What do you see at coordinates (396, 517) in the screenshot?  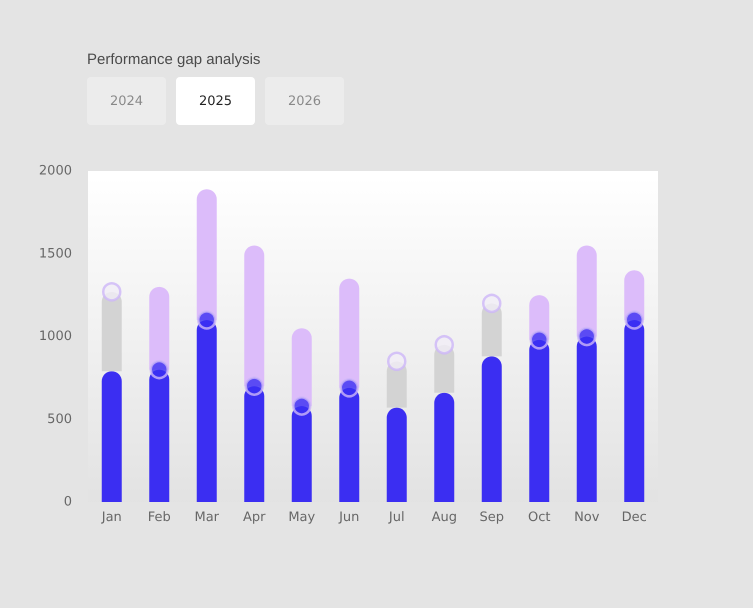 I see `x-tick-label: Jul` at bounding box center [396, 517].